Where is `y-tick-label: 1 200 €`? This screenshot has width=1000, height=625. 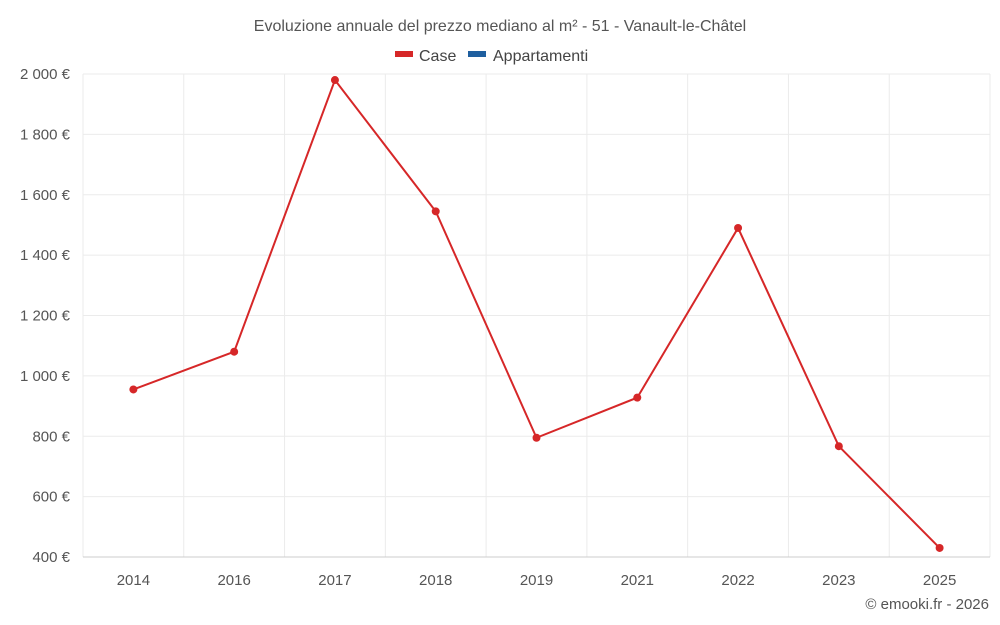 y-tick-label: 1 200 € is located at coordinates (45, 316).